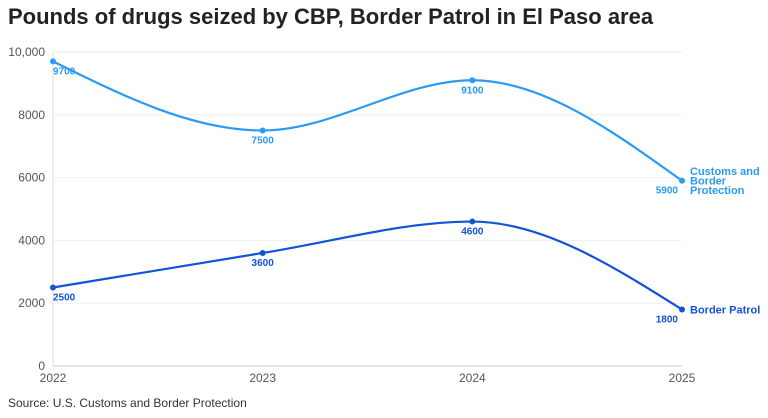 The height and width of the screenshot is (418, 768). What do you see at coordinates (667, 319) in the screenshot?
I see `data-label: 1800` at bounding box center [667, 319].